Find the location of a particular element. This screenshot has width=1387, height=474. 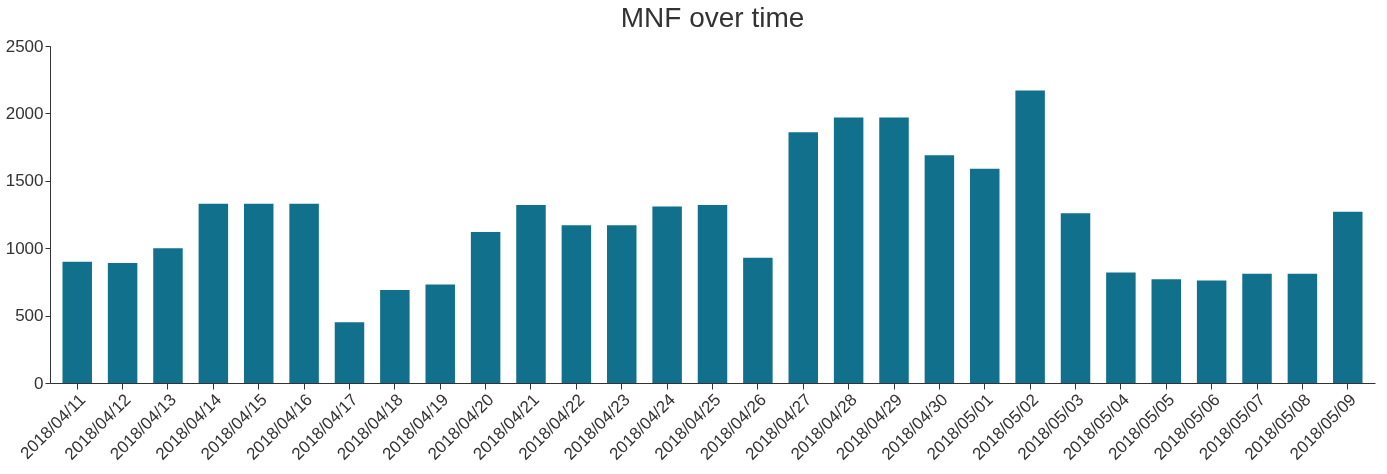

y-tick-label: 2000 is located at coordinates (24, 113).